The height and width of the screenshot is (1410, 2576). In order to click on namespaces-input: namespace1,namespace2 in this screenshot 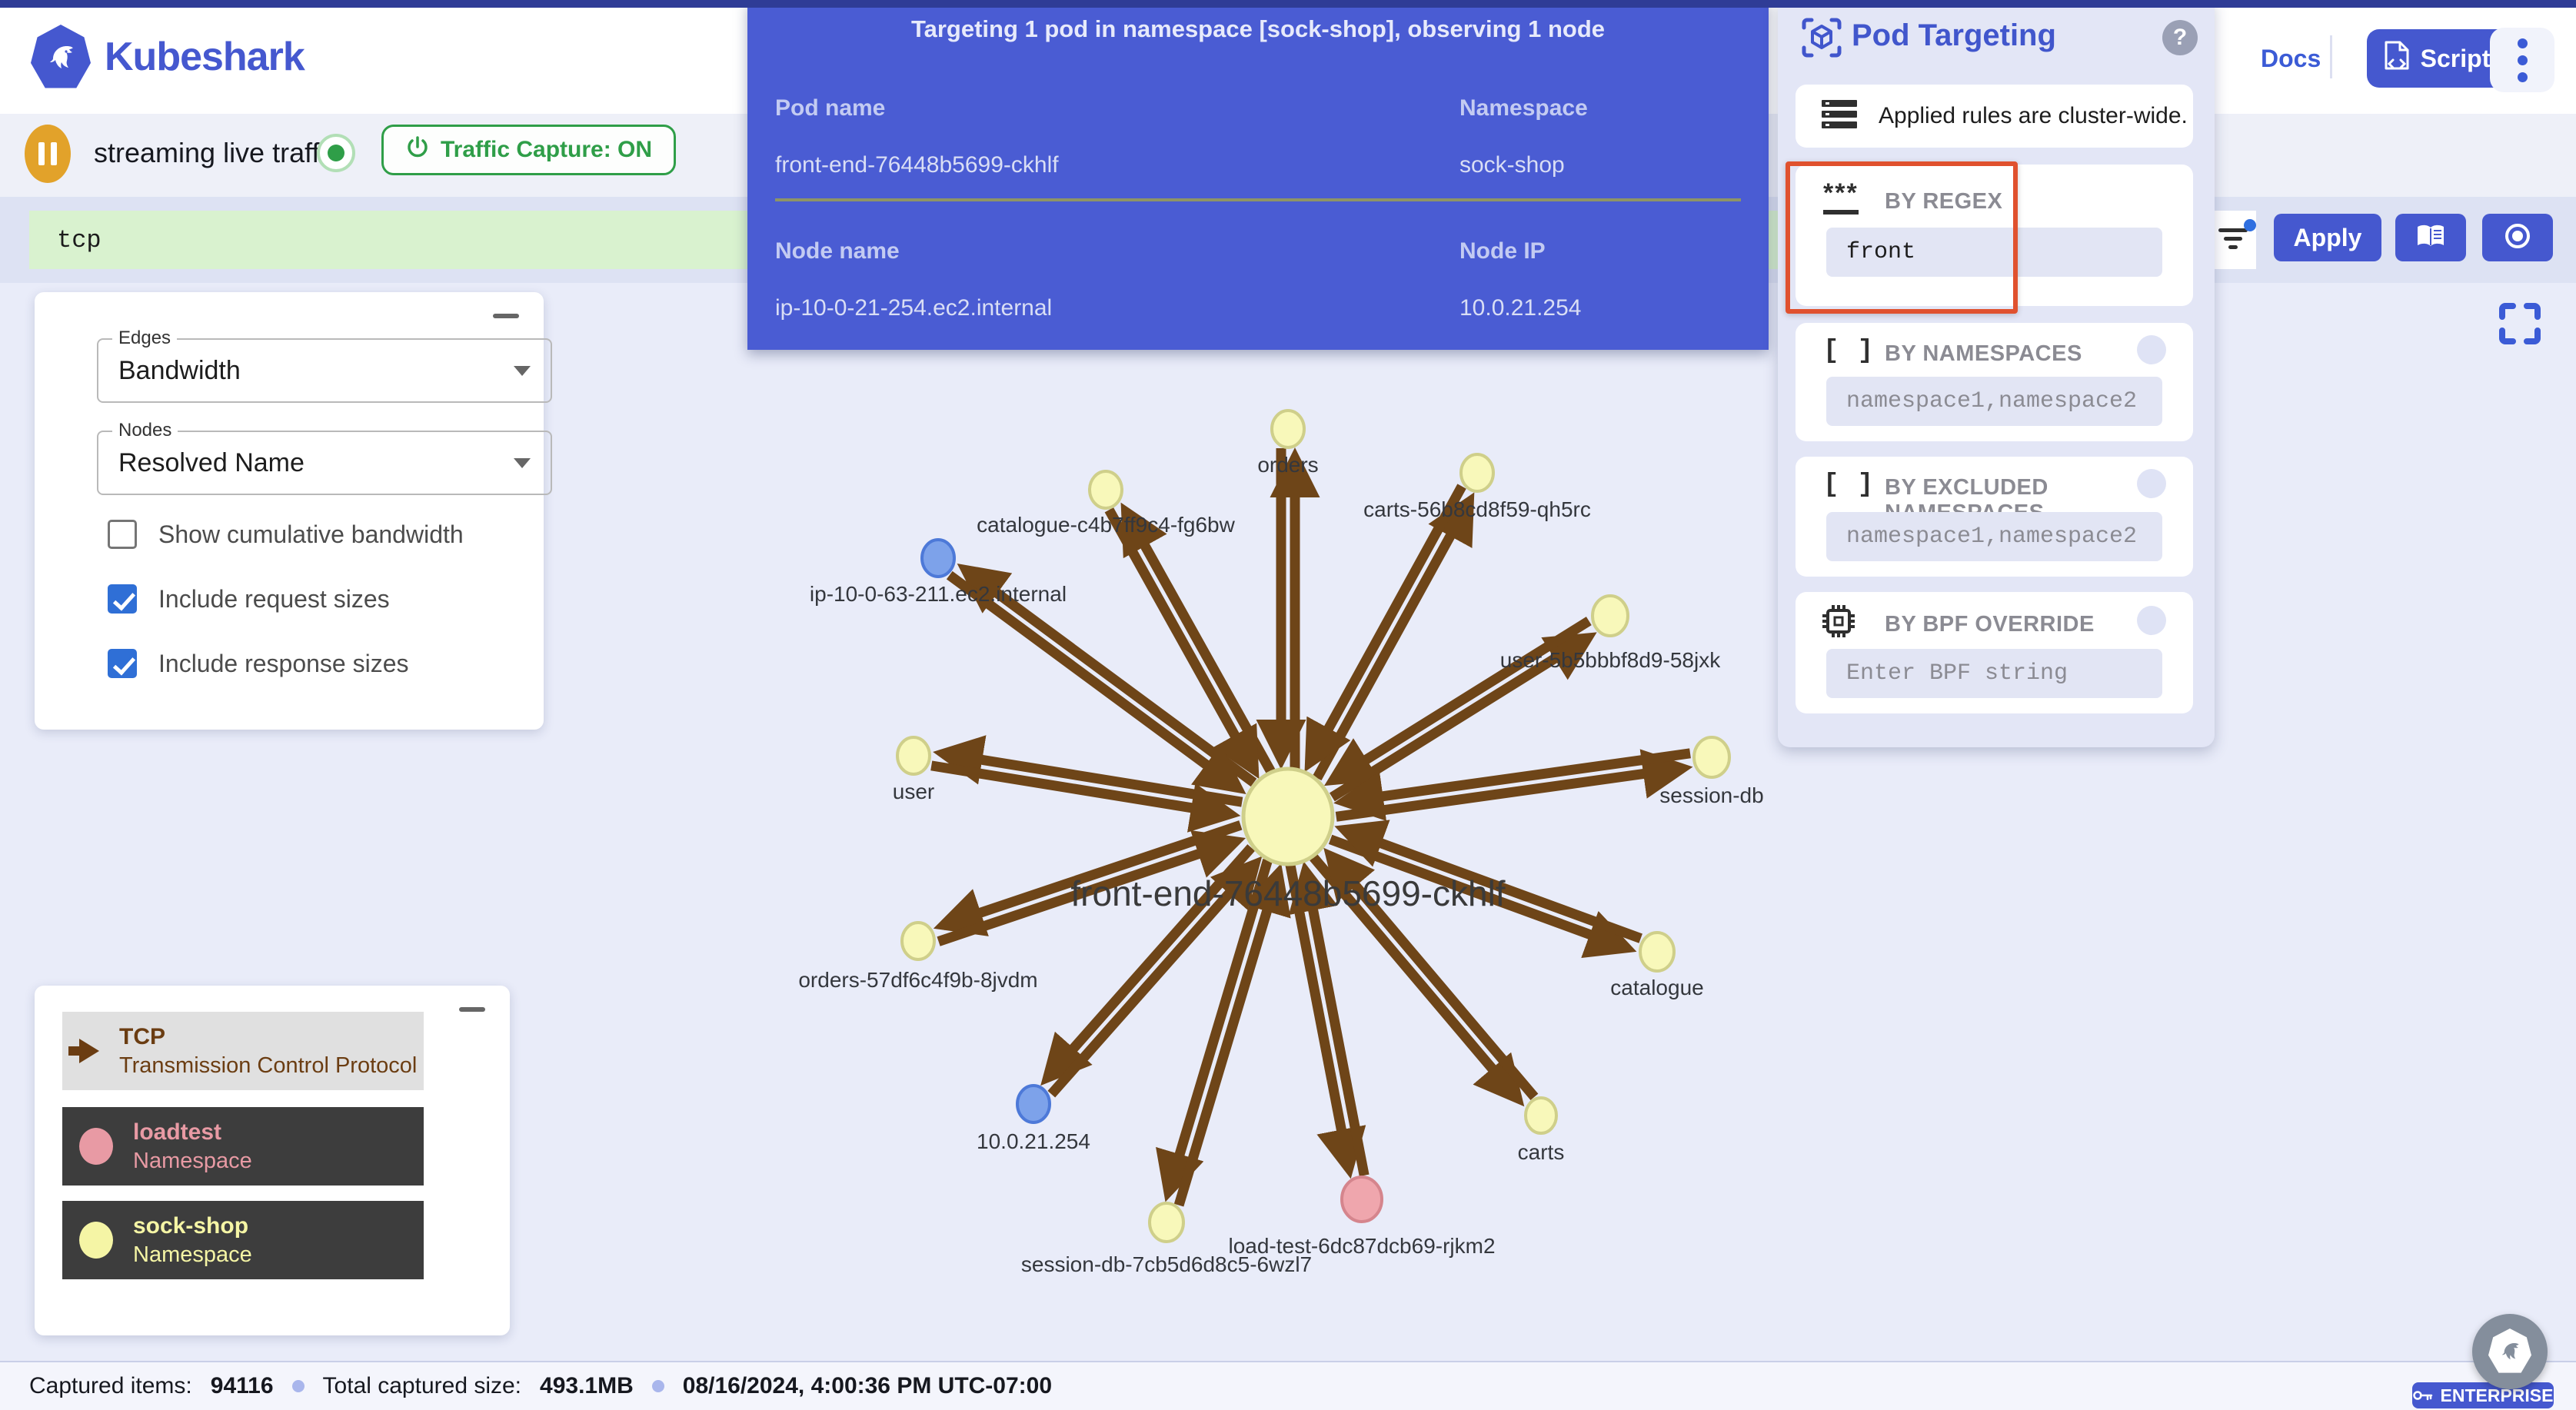, I will do `click(1994, 401)`.